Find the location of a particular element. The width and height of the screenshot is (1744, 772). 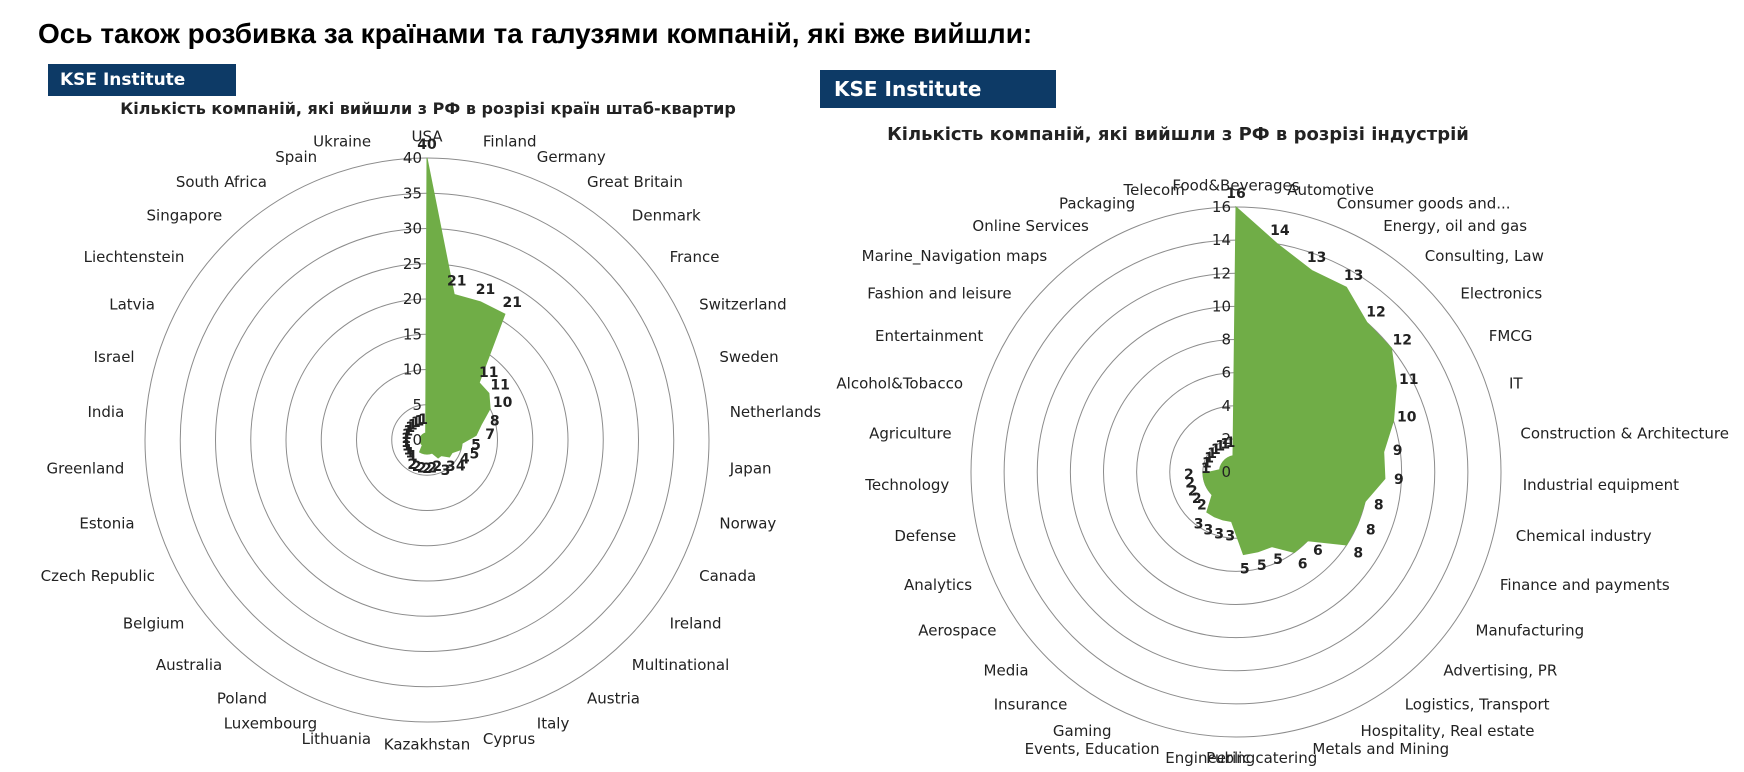

category-label: Netherlands is located at coordinates (776, 412).